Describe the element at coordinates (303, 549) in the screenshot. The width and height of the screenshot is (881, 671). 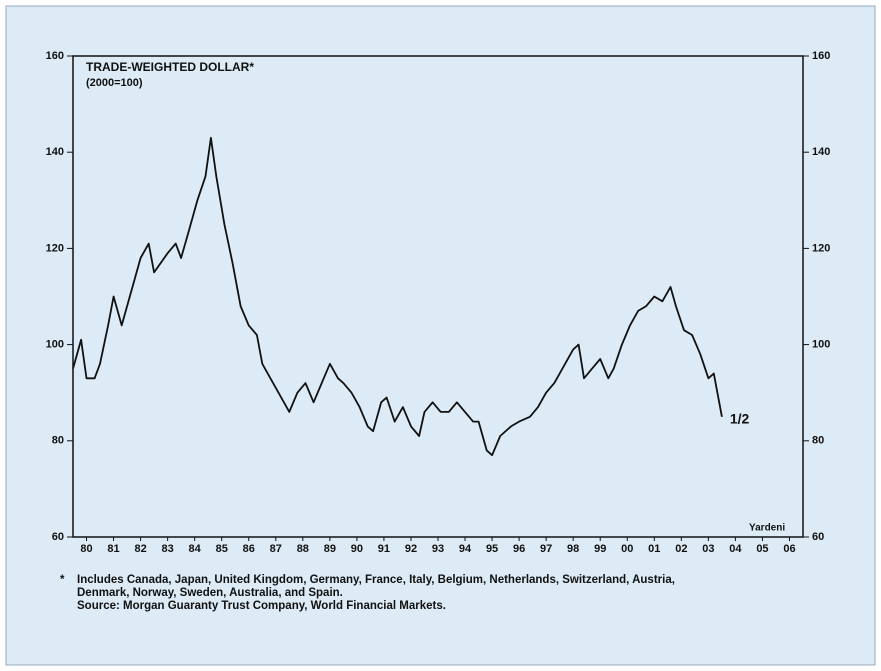
I see `x-tick-label: 88` at that location.